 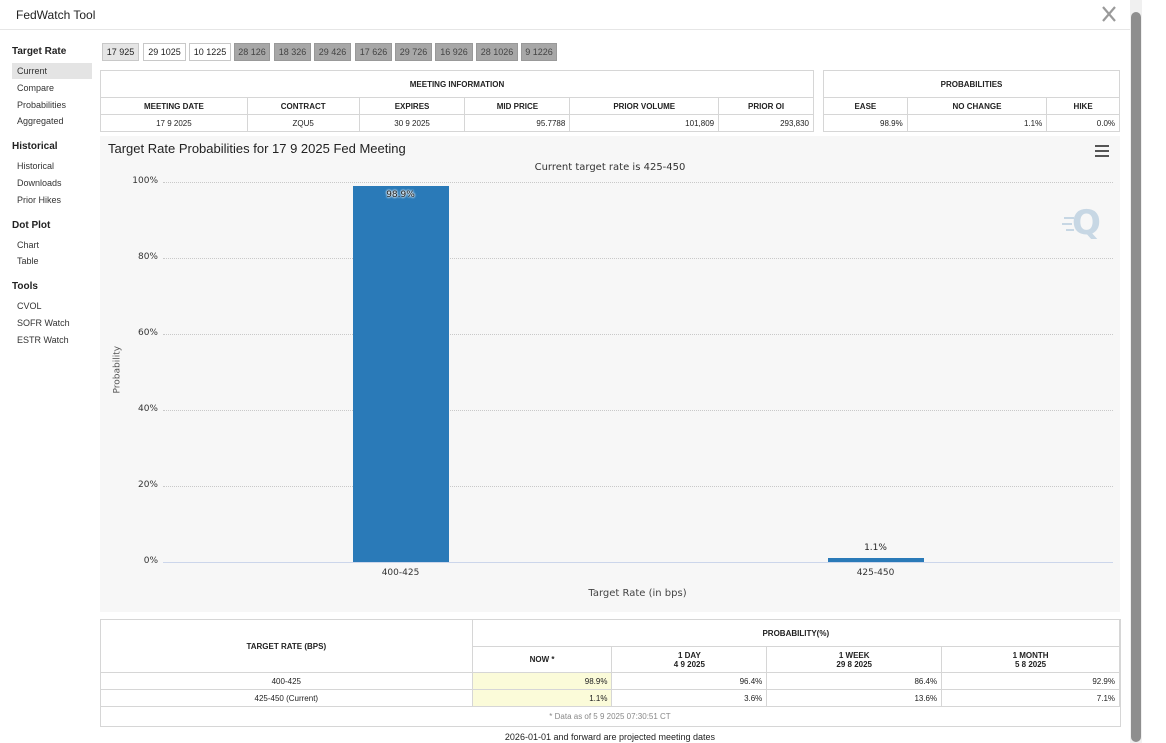 What do you see at coordinates (39, 51) in the screenshot?
I see `sidebar-heading-target-rate: Target Rate` at bounding box center [39, 51].